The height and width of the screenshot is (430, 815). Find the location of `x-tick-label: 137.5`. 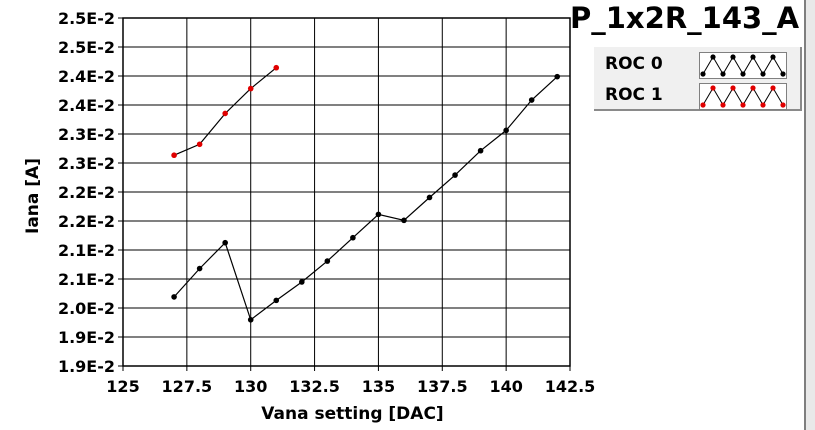

x-tick-label: 137.5 is located at coordinates (442, 386).